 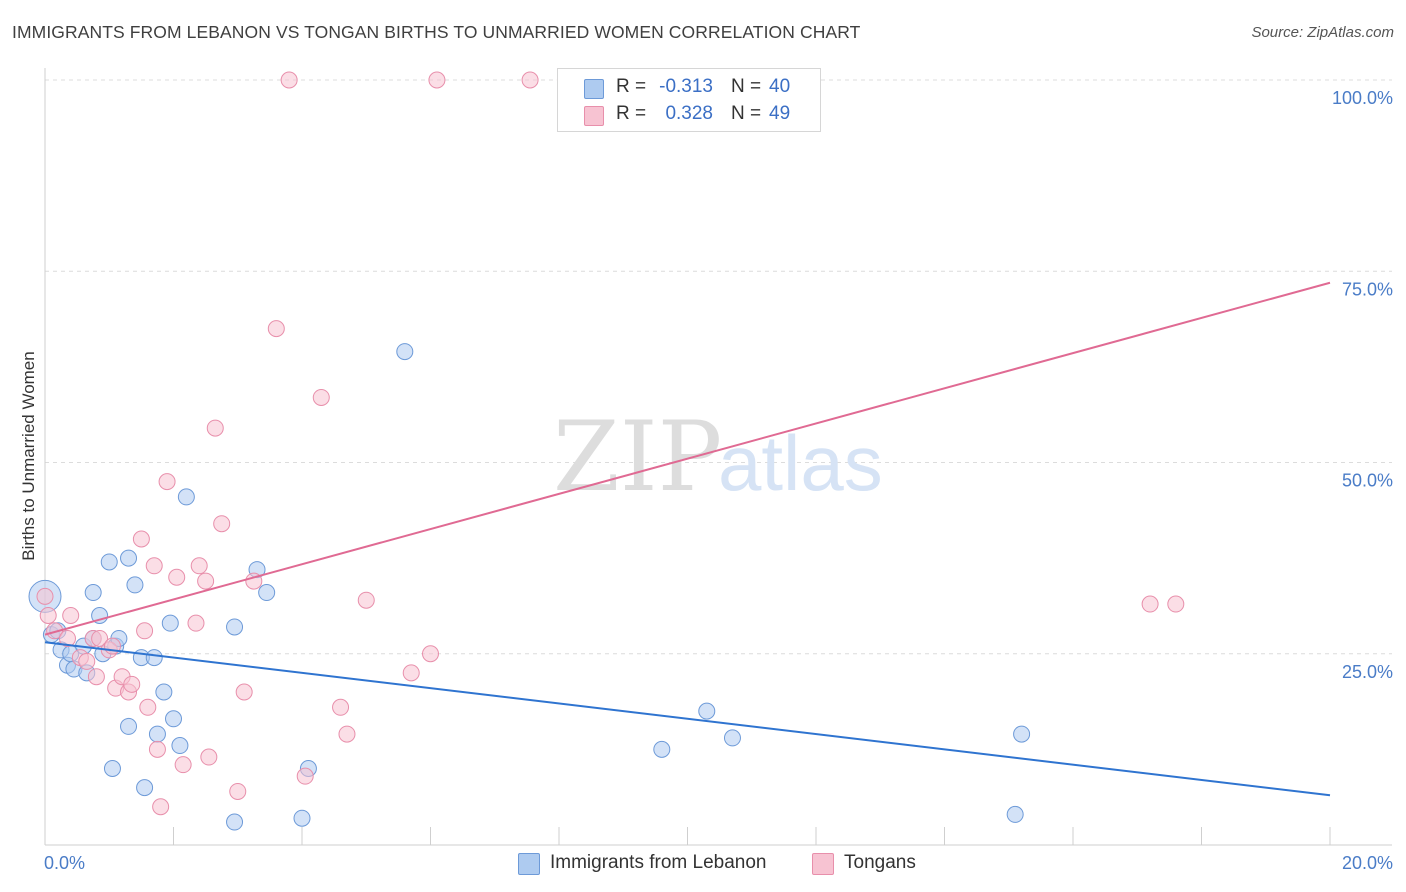 What do you see at coordinates (1367, 481) in the screenshot?
I see `y-tick-label: 50.0%` at bounding box center [1367, 481].